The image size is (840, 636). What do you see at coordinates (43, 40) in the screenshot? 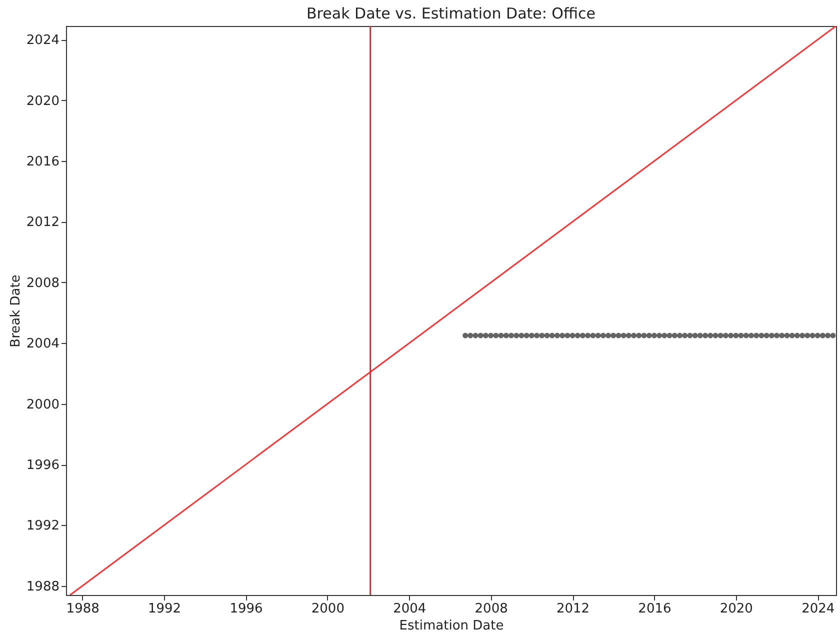
I see `y-tick-label: 2024` at bounding box center [43, 40].